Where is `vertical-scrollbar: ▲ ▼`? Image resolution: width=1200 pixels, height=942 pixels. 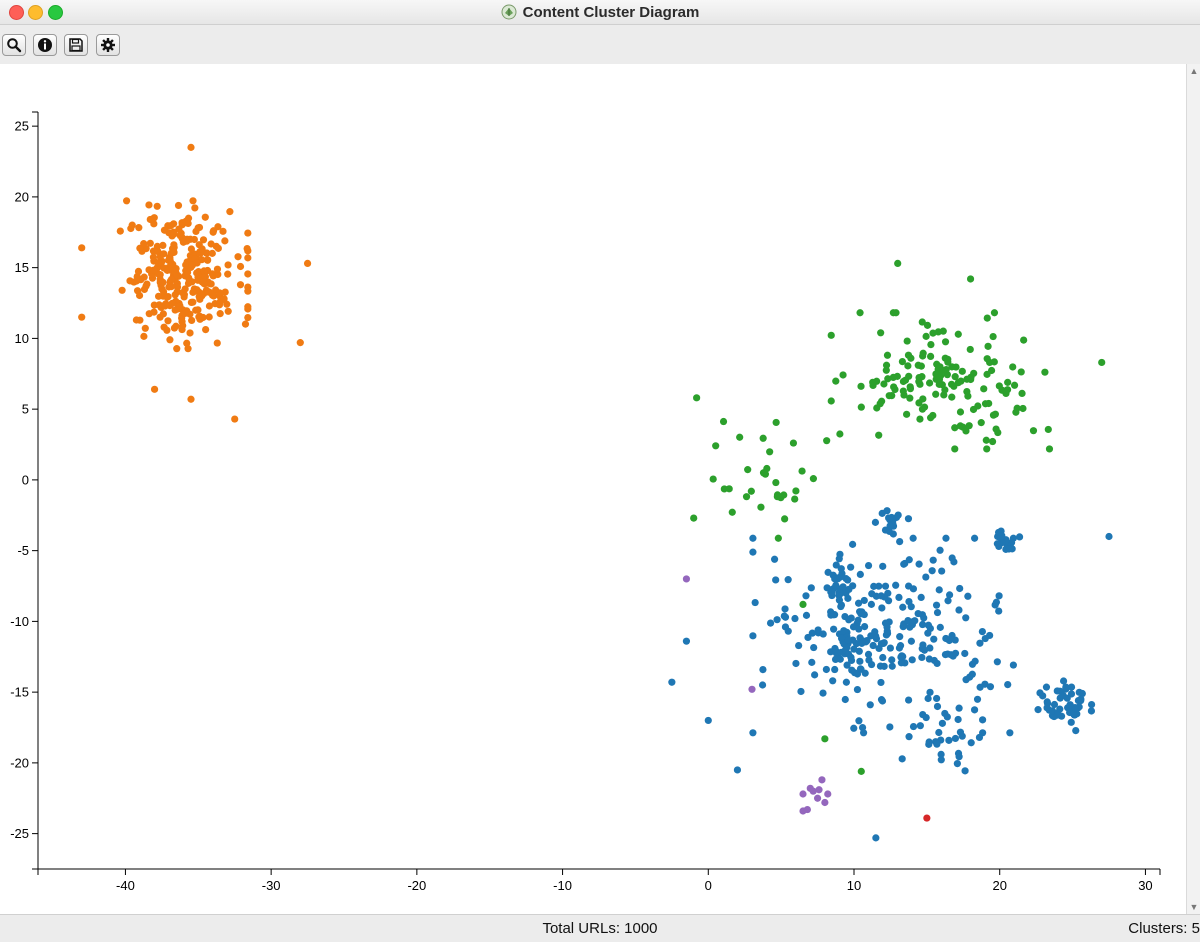 vertical-scrollbar: ▲ ▼ is located at coordinates (1193, 489).